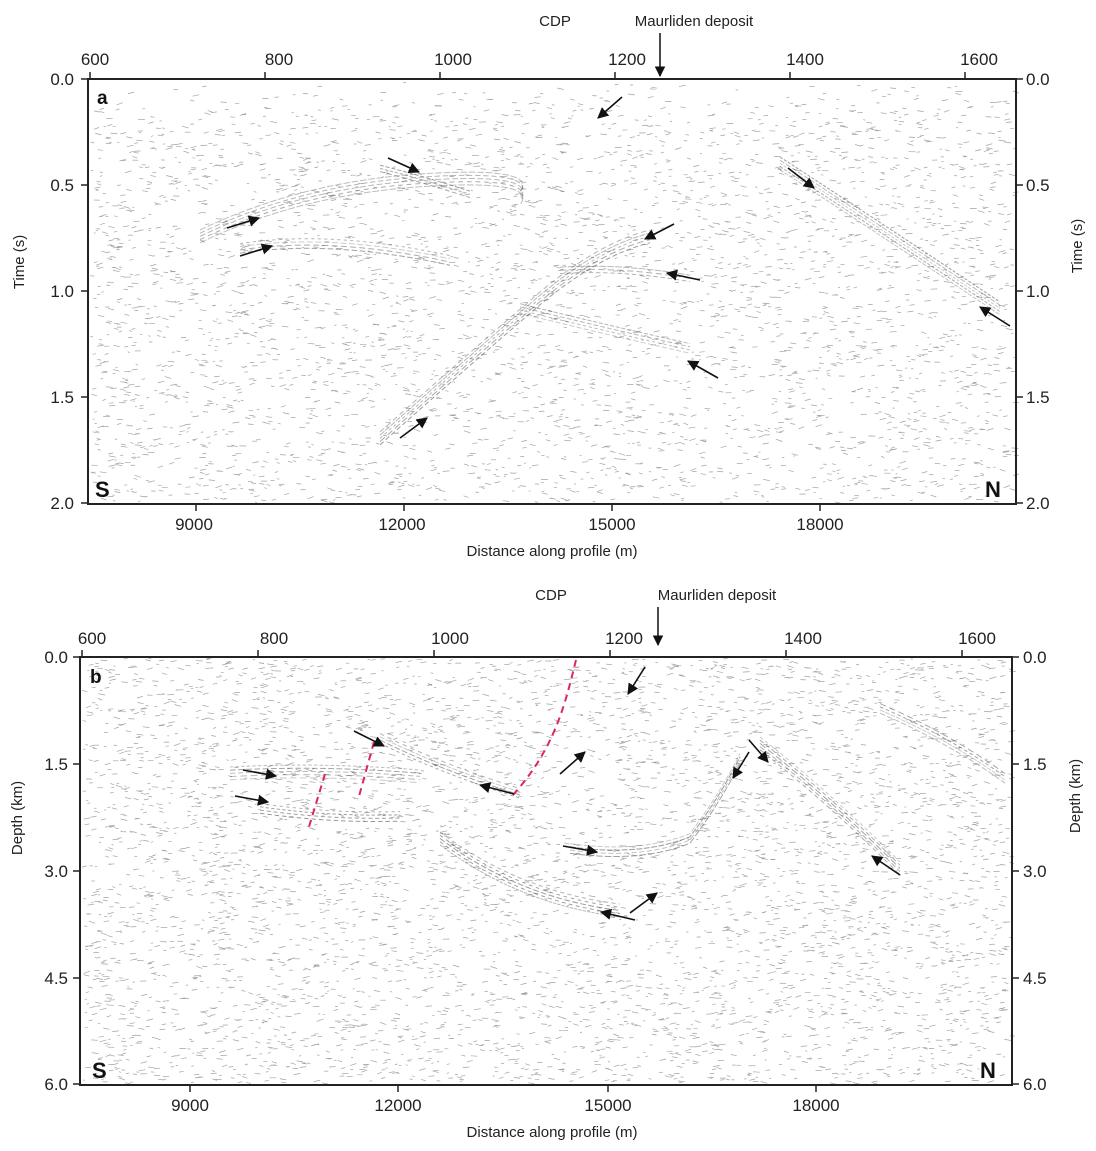 The image size is (1096, 1151). Describe the element at coordinates (102, 98) in the screenshot. I see `panel-a-letter: a` at that location.